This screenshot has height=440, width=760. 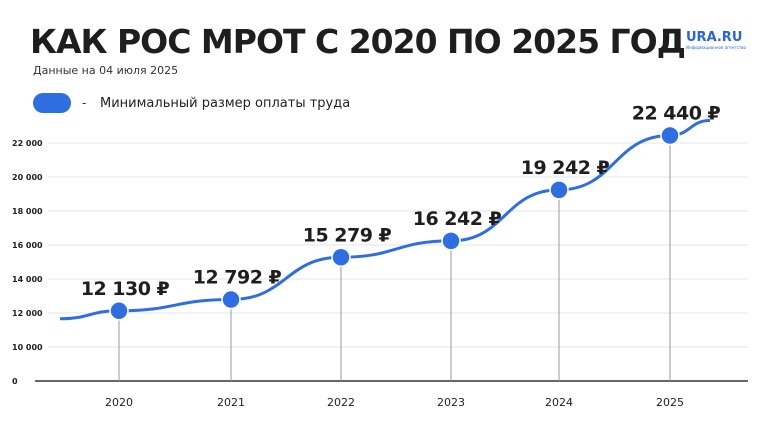 What do you see at coordinates (451, 402) in the screenshot?
I see `x-tick-label: 2023` at bounding box center [451, 402].